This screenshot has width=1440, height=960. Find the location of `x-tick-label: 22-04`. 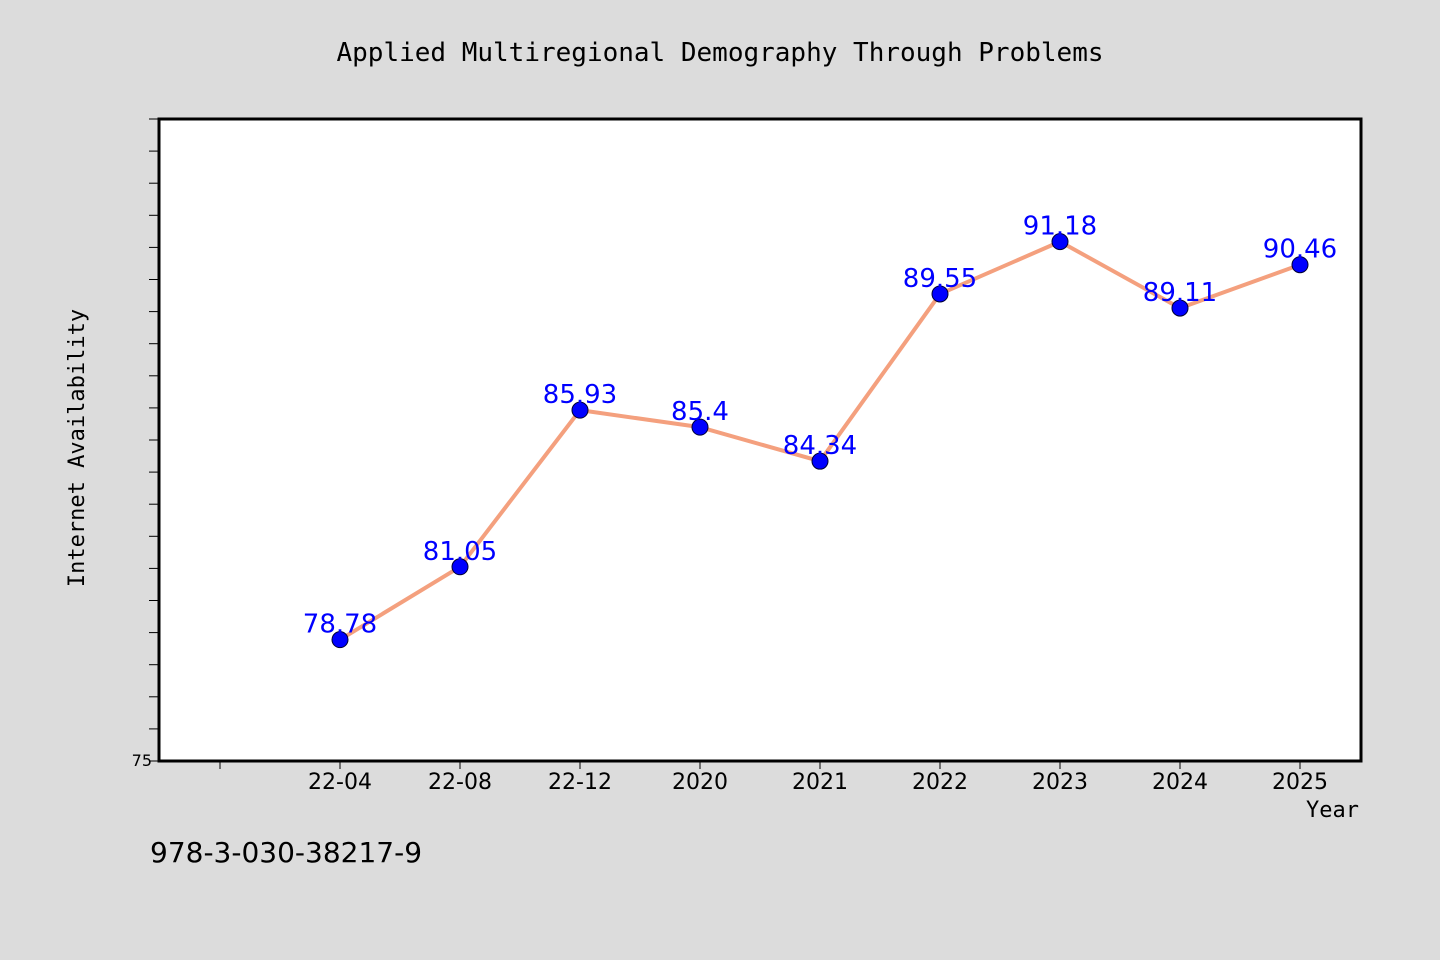

x-tick-label: 22-04 is located at coordinates (340, 782).